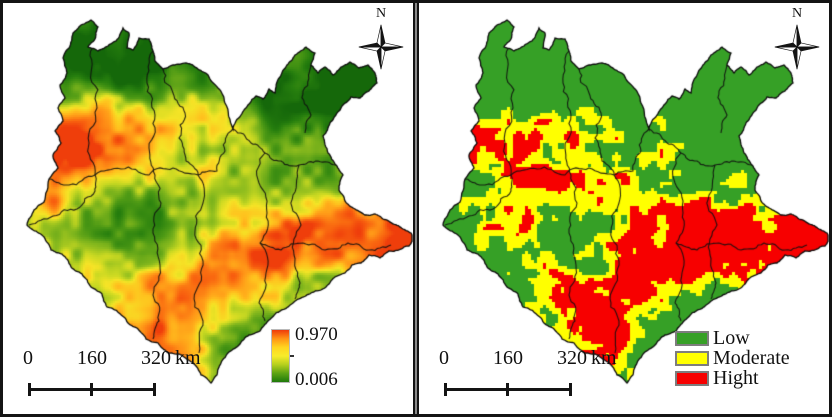 This screenshot has width=832, height=417. What do you see at coordinates (692, 378) in the screenshot?
I see `legend-swatch-hight` at bounding box center [692, 378].